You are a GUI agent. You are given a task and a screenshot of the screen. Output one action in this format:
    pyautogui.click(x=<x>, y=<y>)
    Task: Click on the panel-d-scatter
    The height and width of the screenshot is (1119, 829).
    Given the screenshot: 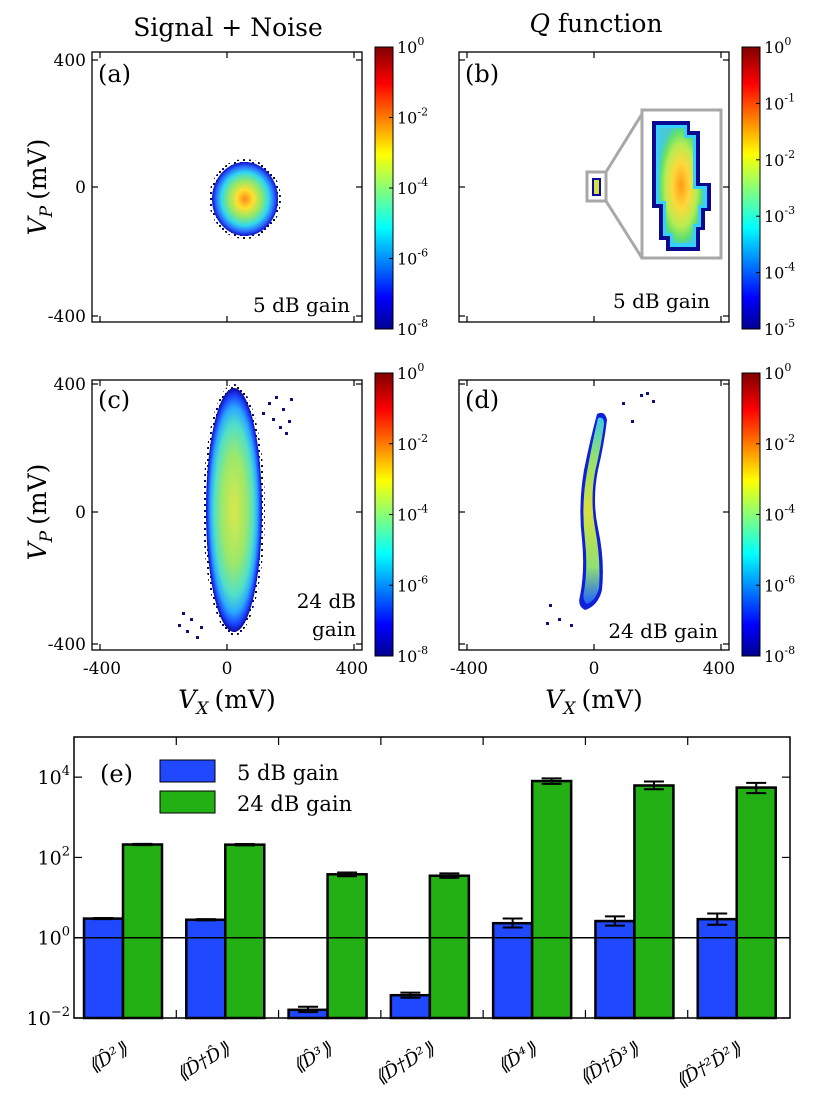 What is the action you would take?
    pyautogui.click(x=600, y=509)
    